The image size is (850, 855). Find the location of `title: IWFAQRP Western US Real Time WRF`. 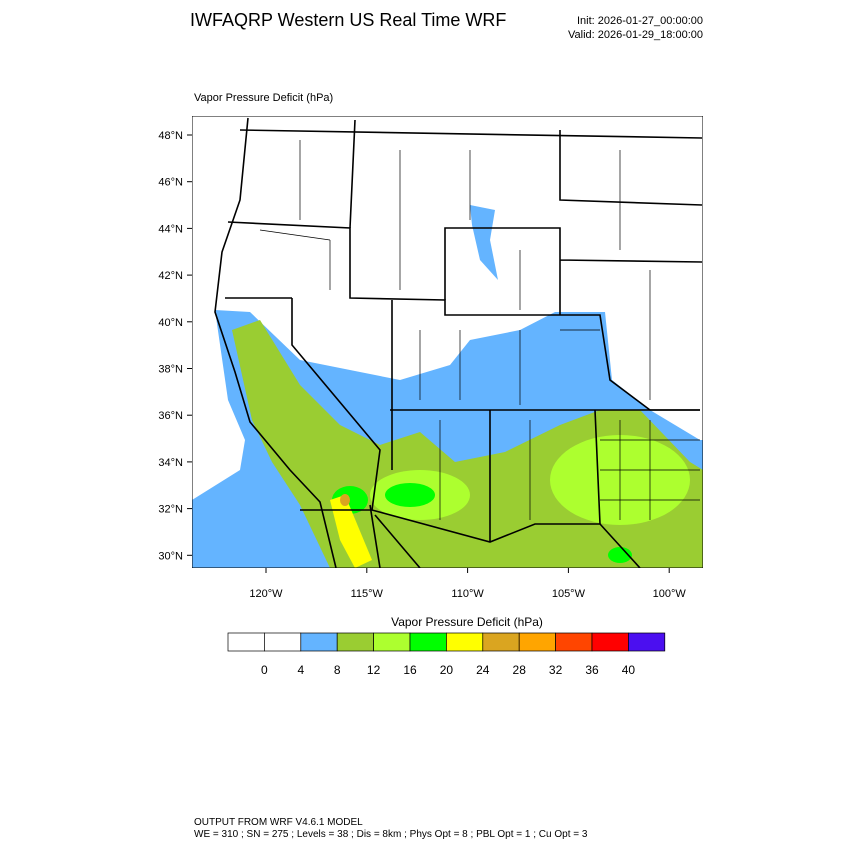

title: IWFAQRP Western US Real Time WRF is located at coordinates (348, 20).